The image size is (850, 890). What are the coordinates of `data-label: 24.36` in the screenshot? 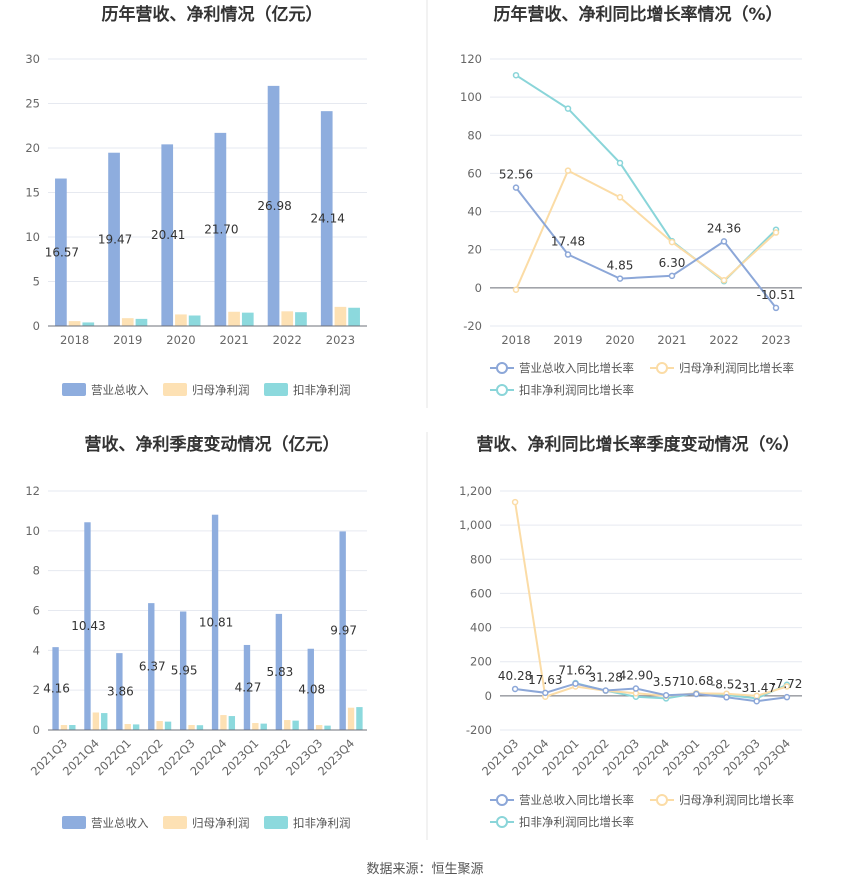 It's located at (724, 228).